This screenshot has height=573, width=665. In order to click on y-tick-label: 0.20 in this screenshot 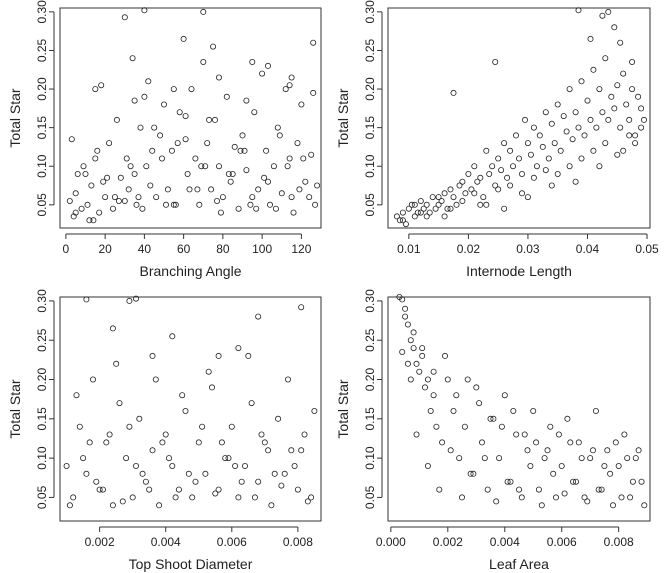, I will do `click(42, 89)`.